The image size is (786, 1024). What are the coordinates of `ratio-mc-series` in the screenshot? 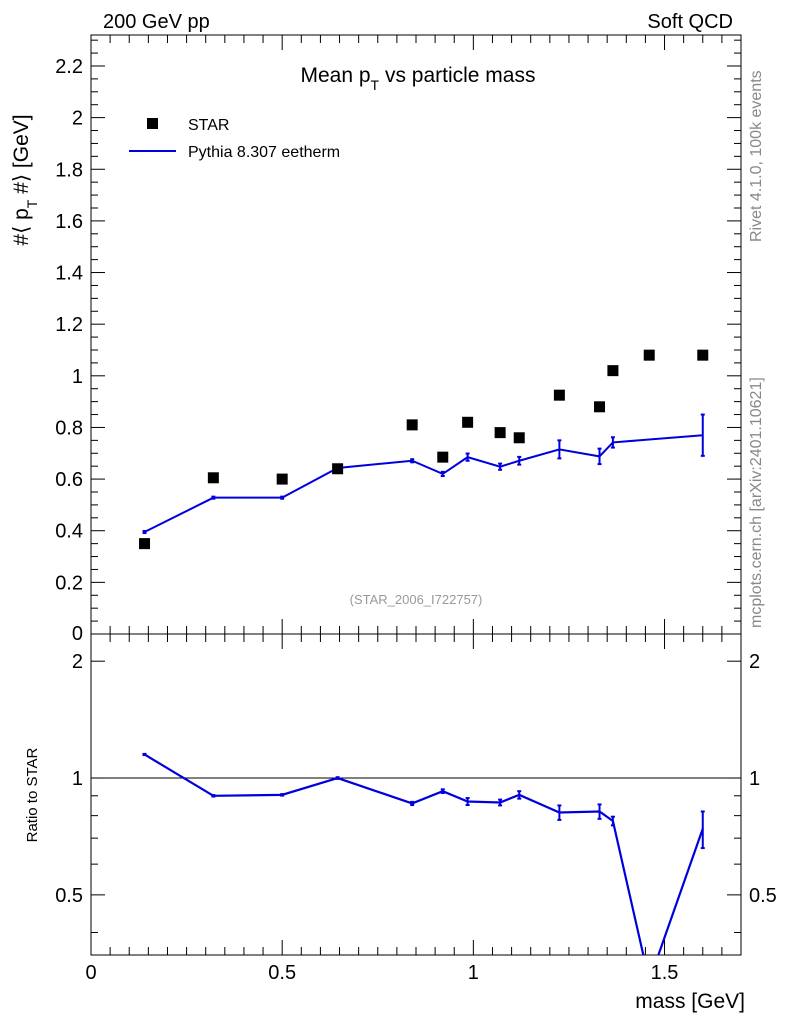 It's located at (423, 853).